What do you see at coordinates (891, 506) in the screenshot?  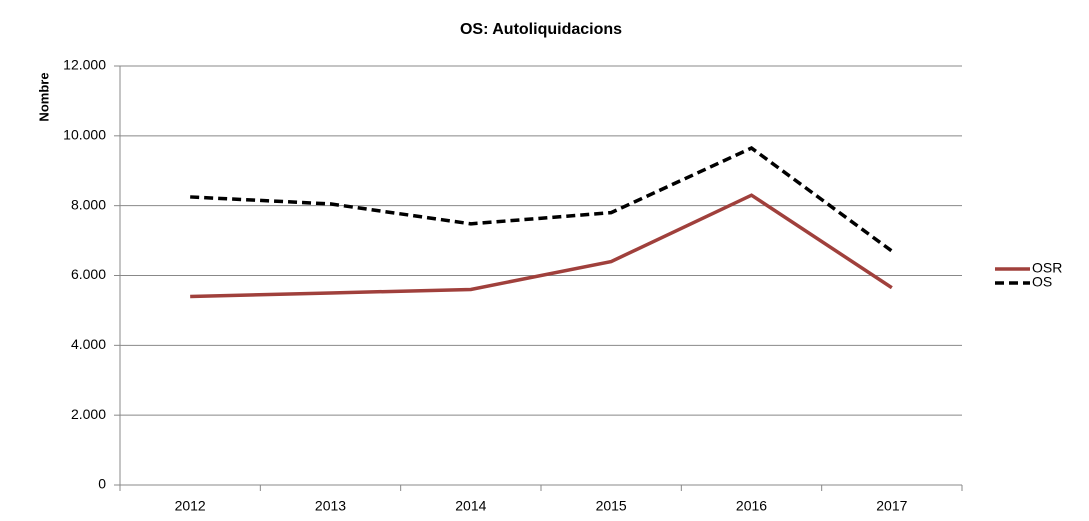 I see `x-tick-label: 2017` at bounding box center [891, 506].